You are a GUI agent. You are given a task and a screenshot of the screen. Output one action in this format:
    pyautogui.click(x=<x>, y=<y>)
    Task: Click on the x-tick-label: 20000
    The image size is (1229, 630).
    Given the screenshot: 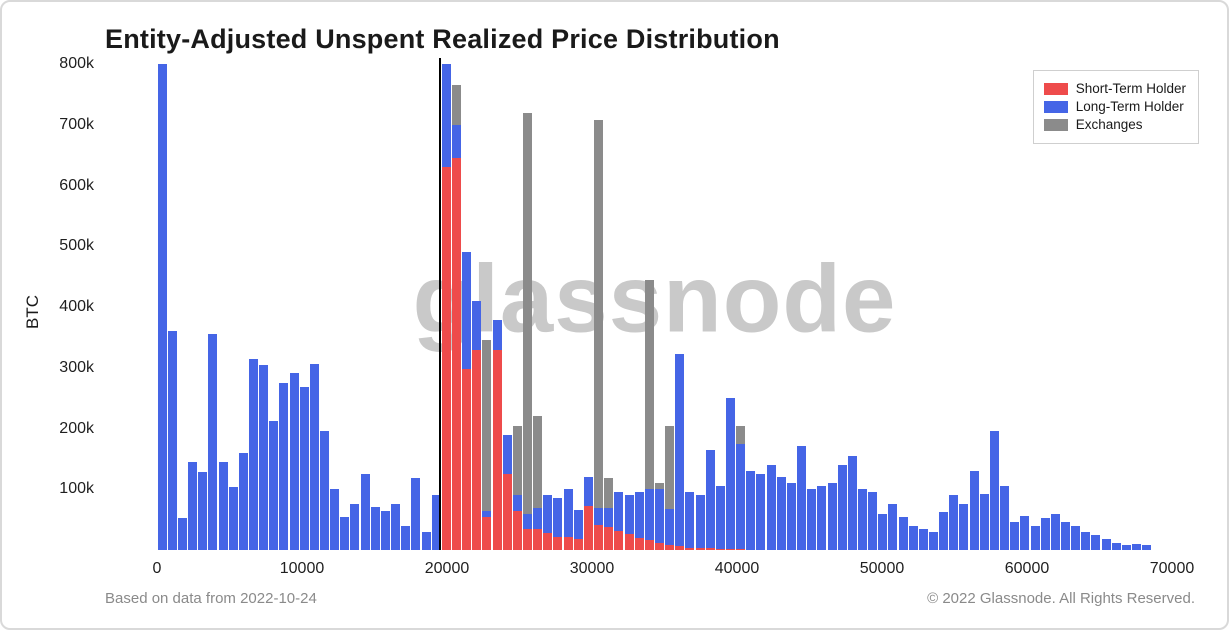 What is the action you would take?
    pyautogui.click(x=447, y=568)
    